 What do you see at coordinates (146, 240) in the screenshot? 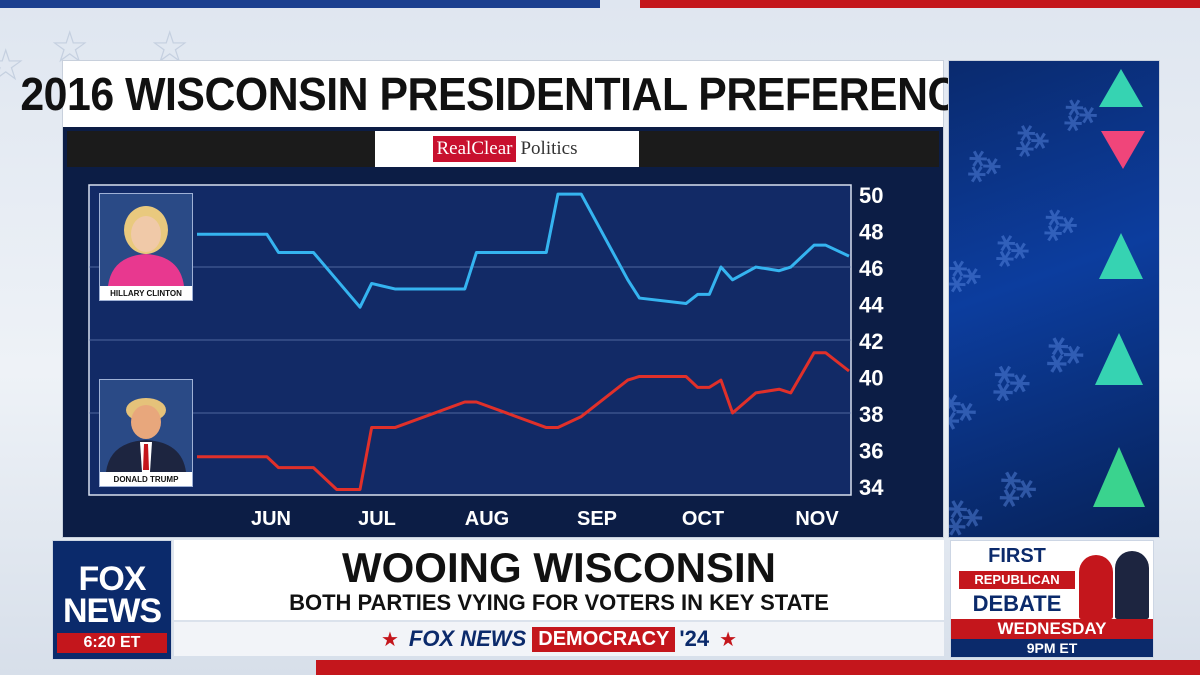
I see `candidate-portrait-top` at bounding box center [146, 240].